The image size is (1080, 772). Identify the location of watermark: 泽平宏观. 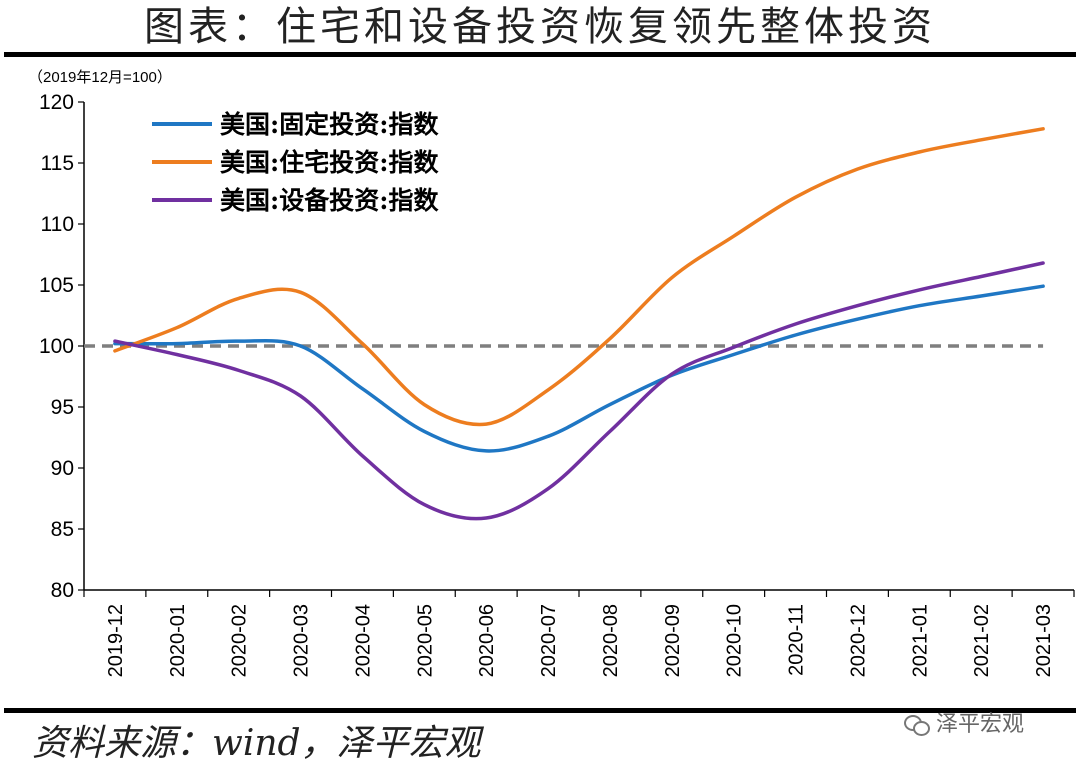
(964, 725).